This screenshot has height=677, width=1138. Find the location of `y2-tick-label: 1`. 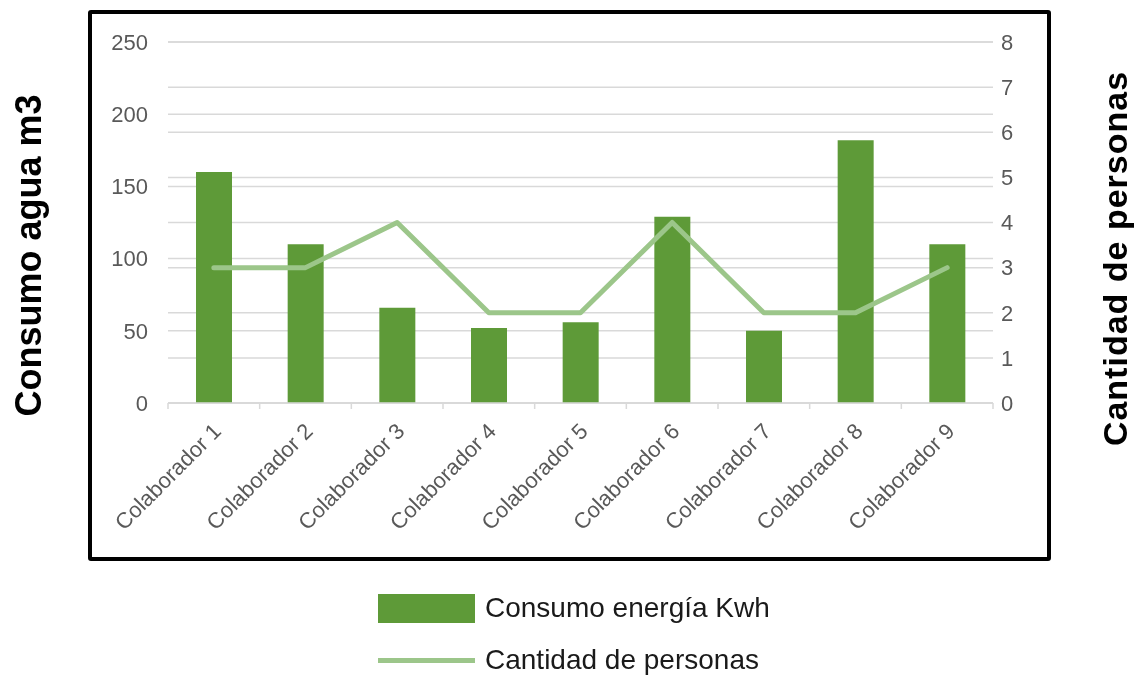

y2-tick-label: 1 is located at coordinates (1007, 358).